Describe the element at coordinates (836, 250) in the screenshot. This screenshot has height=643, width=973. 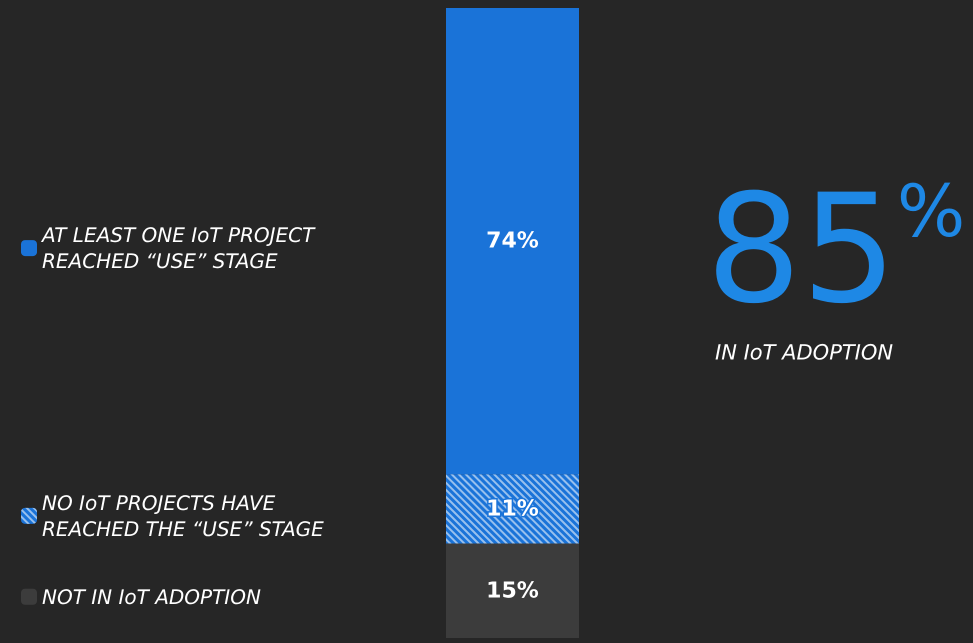
I see `text: 85%` at that location.